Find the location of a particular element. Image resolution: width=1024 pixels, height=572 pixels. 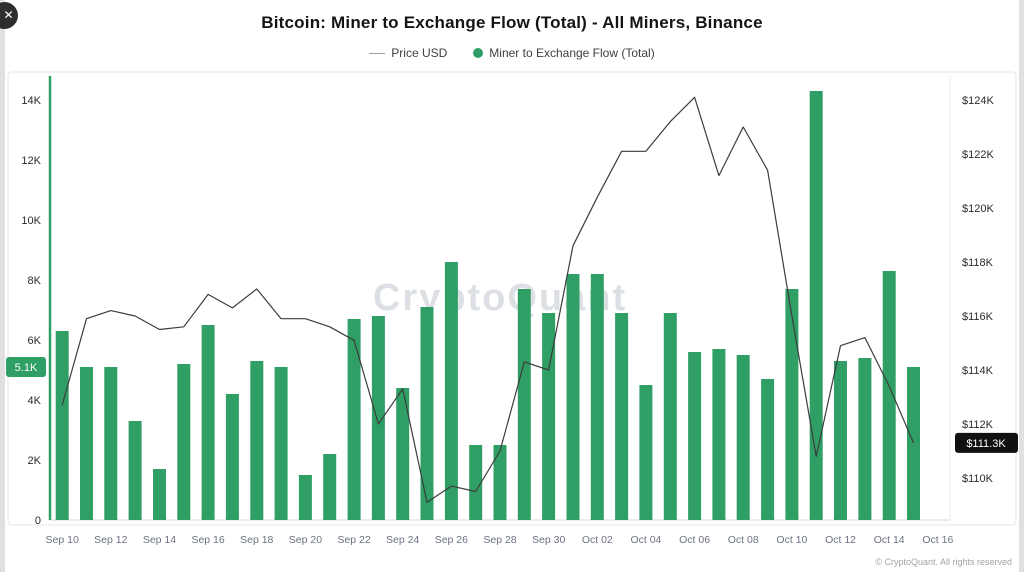

svg-text: $122K is located at coordinates (978, 155).